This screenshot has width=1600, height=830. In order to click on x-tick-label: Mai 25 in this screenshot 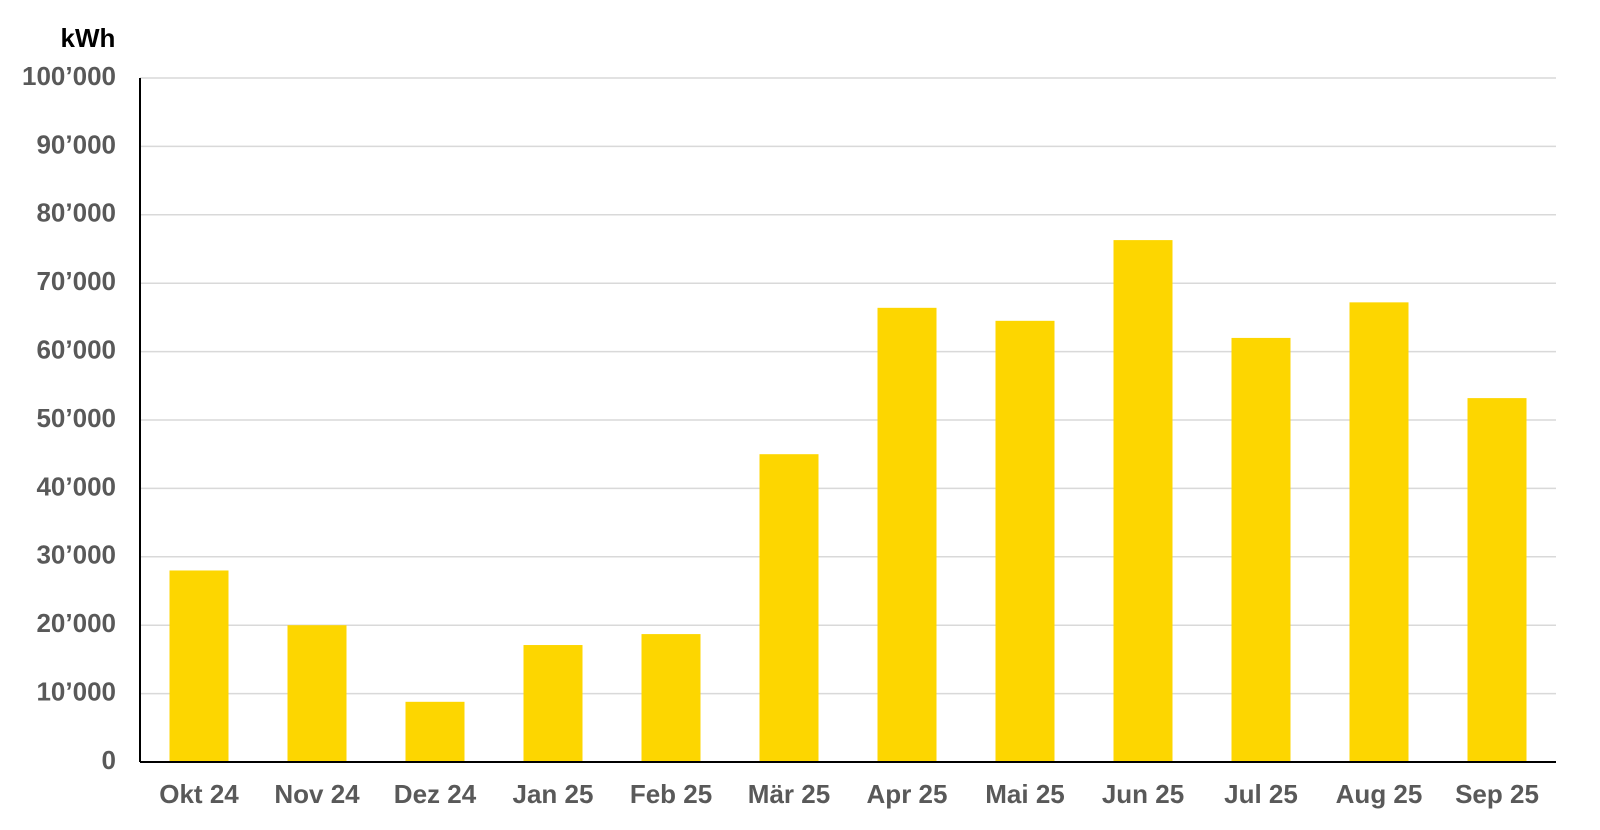, I will do `click(1025, 794)`.